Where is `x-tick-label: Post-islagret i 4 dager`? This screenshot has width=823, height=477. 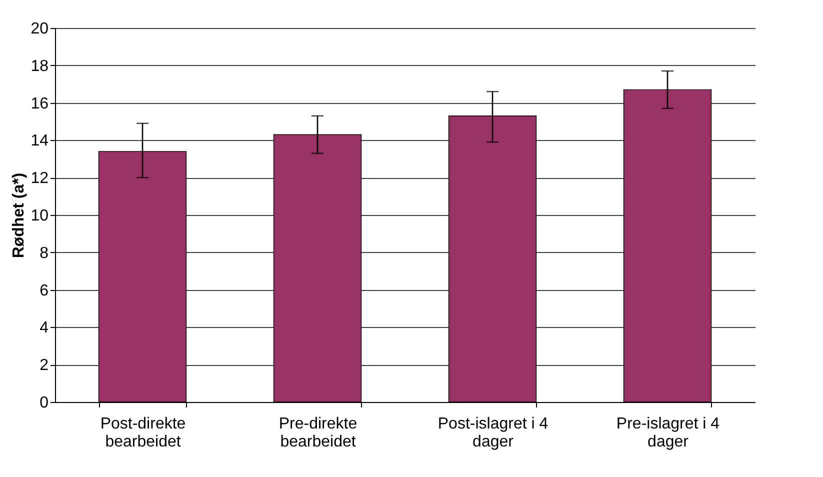
x-tick-label: Post-islagret i 4 dager is located at coordinates (493, 433).